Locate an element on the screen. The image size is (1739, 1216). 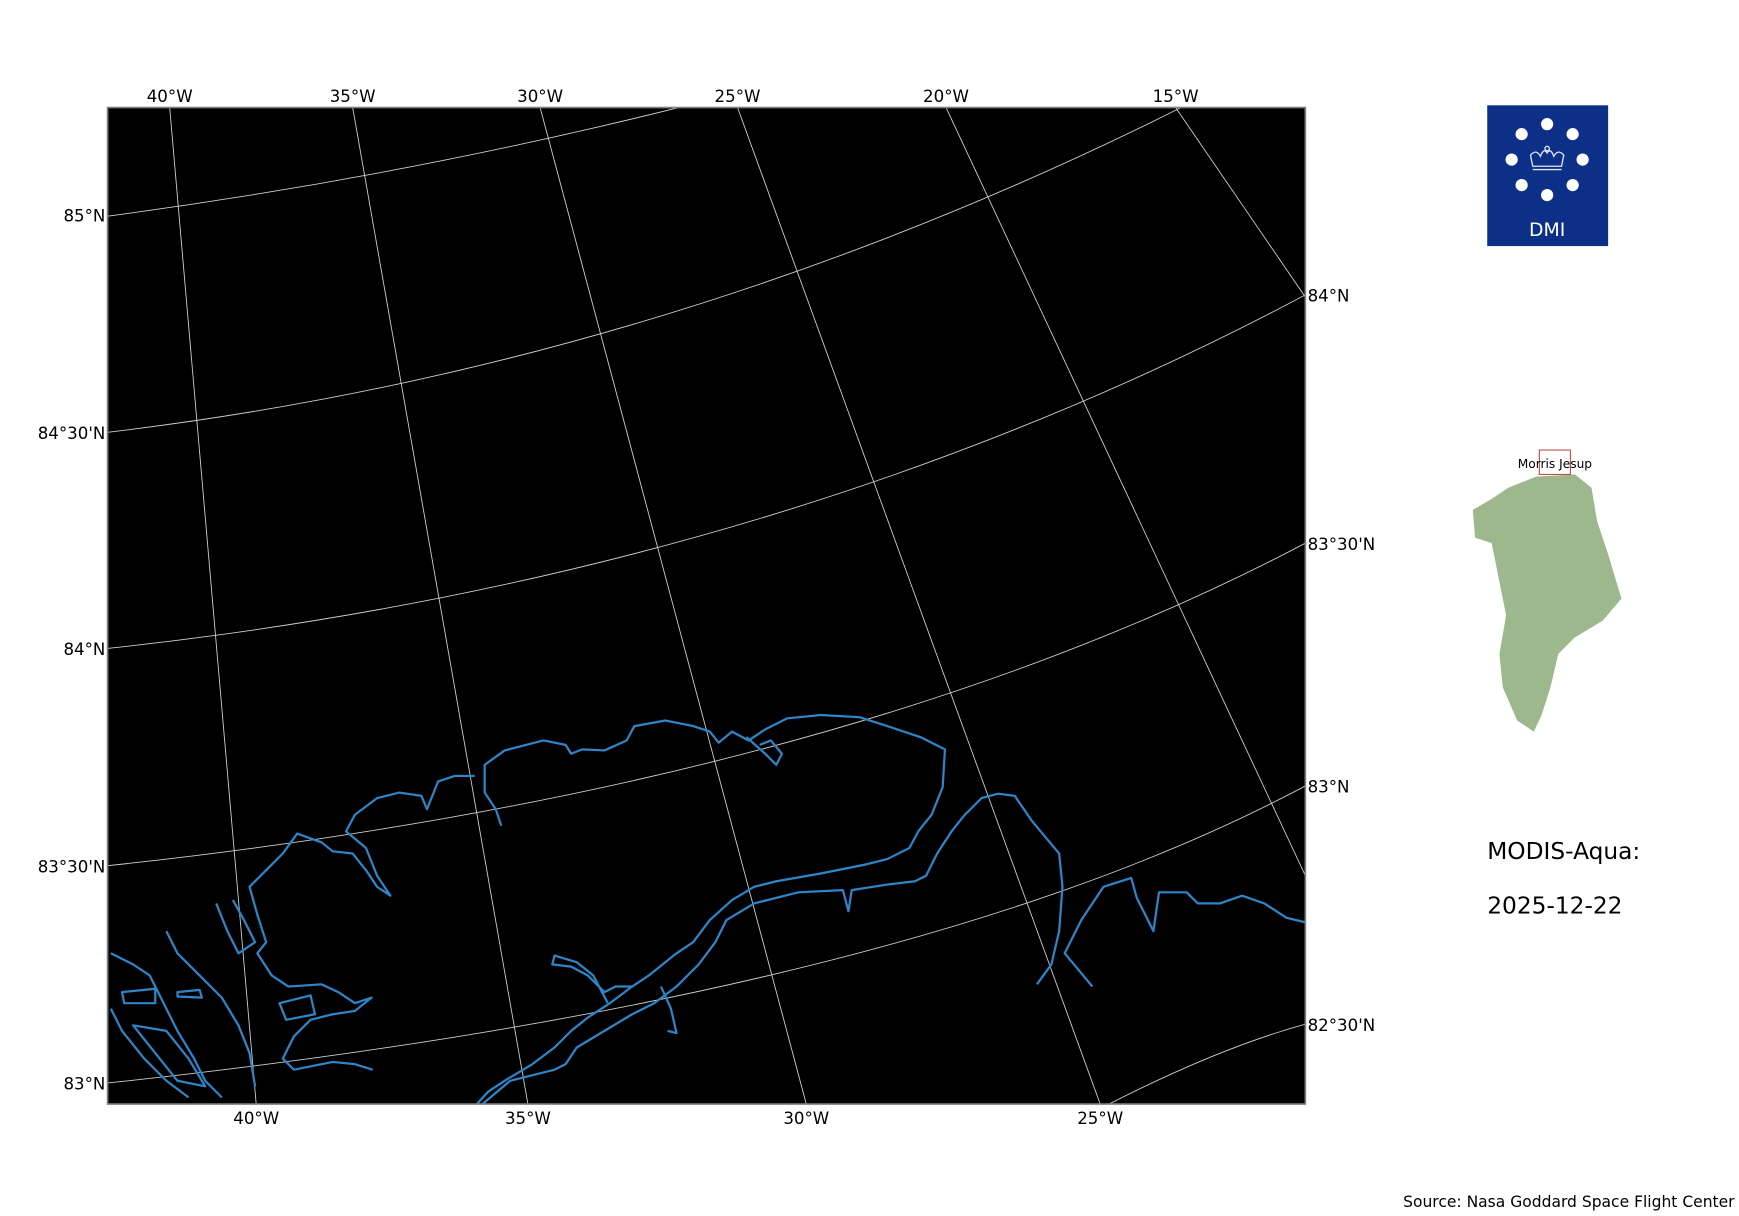
dmi-logo: DMI is located at coordinates (1548, 176).